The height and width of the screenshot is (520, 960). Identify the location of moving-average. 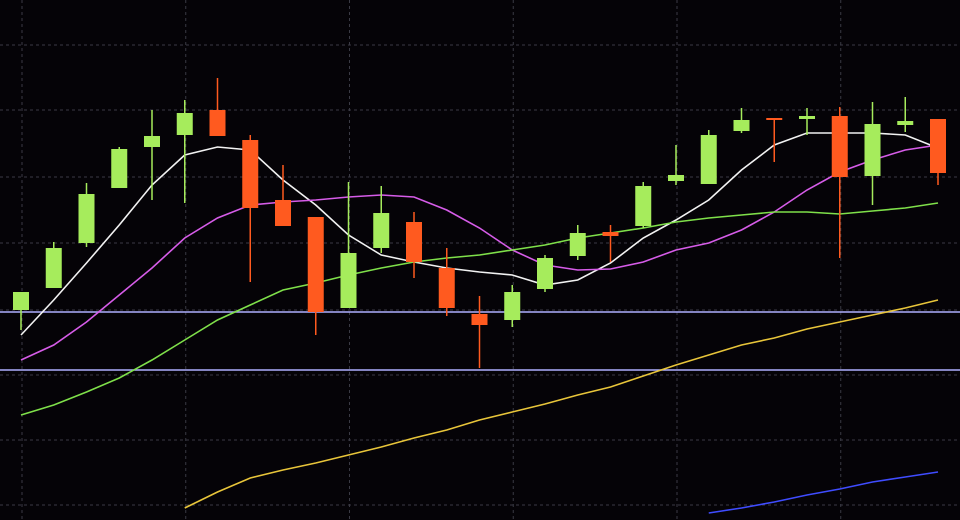
(823, 492).